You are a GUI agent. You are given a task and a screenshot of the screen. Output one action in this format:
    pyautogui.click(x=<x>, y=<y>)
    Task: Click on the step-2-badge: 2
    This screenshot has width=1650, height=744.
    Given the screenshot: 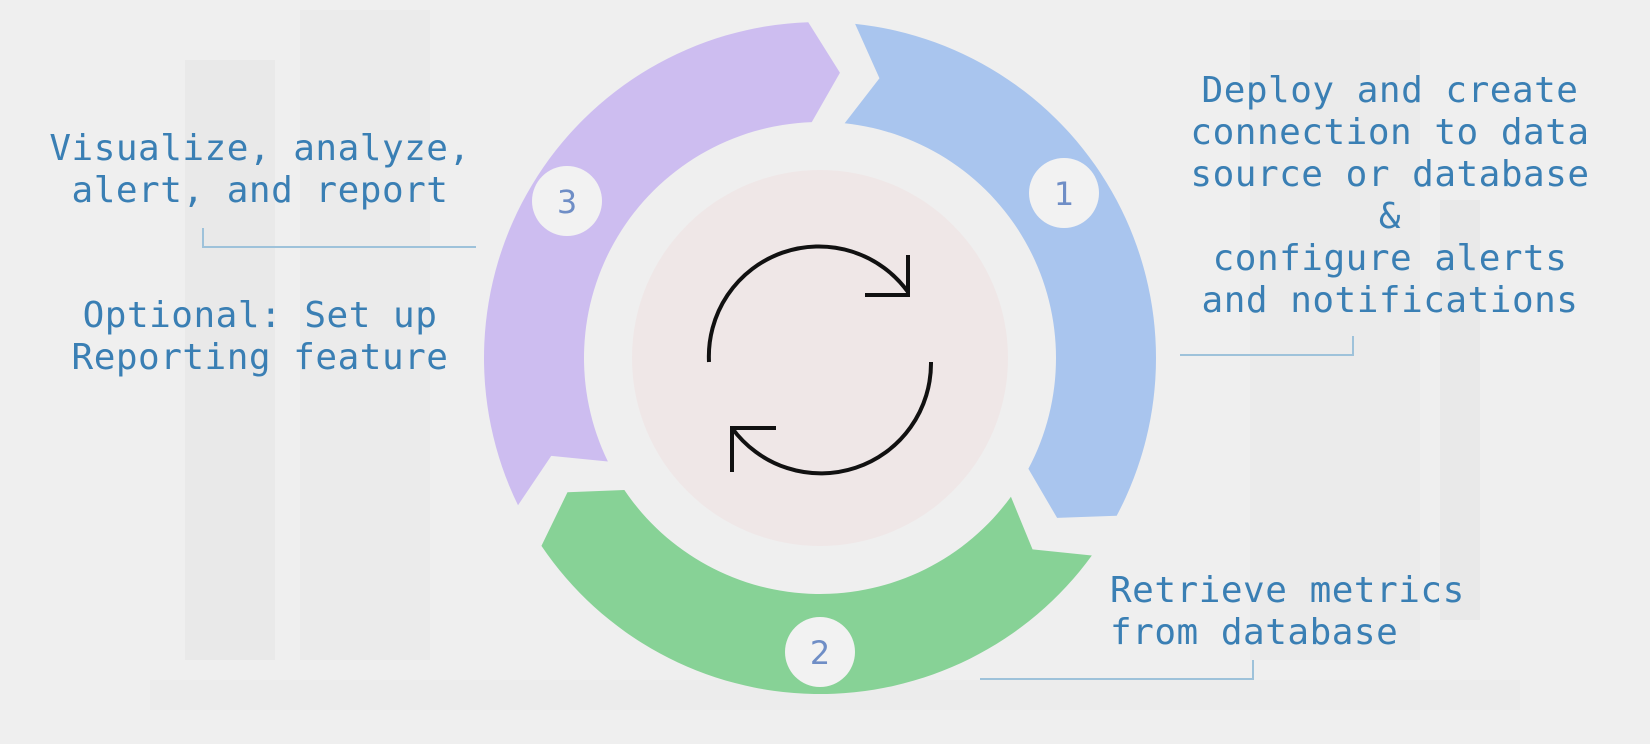 What is the action you would take?
    pyautogui.click(x=820, y=652)
    